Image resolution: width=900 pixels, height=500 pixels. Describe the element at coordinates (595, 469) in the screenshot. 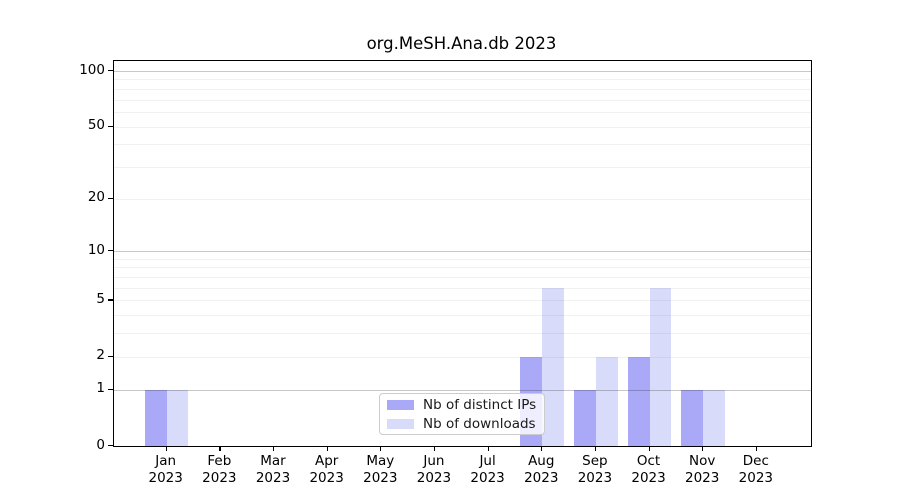

I see `x-tick-label-sep: Sep 2023` at that location.